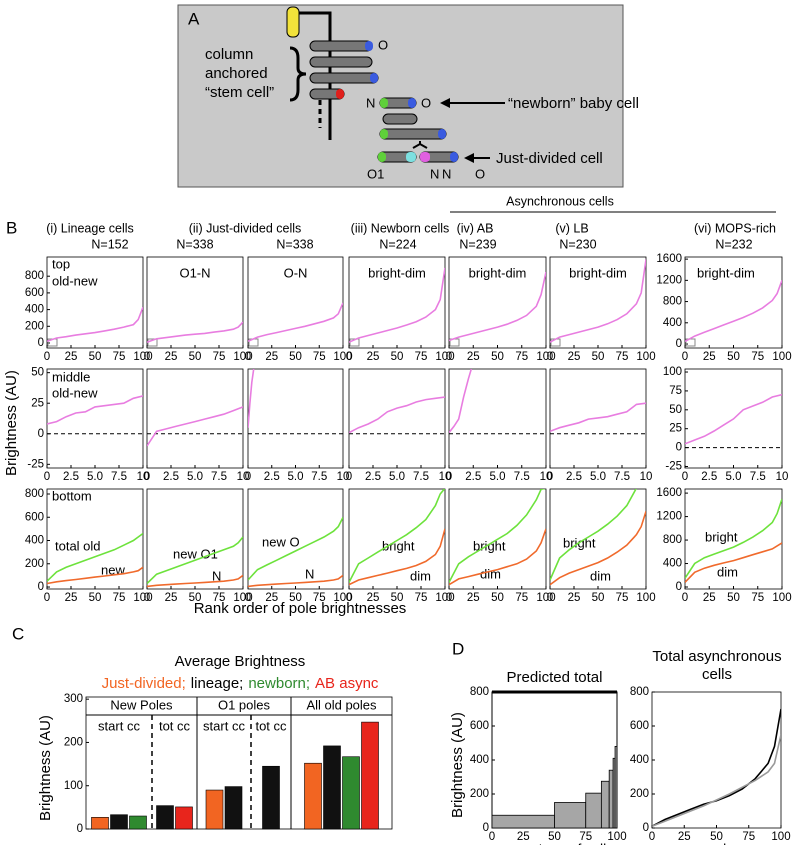  What do you see at coordinates (458, 648) in the screenshot?
I see `panel-label: D` at bounding box center [458, 648].